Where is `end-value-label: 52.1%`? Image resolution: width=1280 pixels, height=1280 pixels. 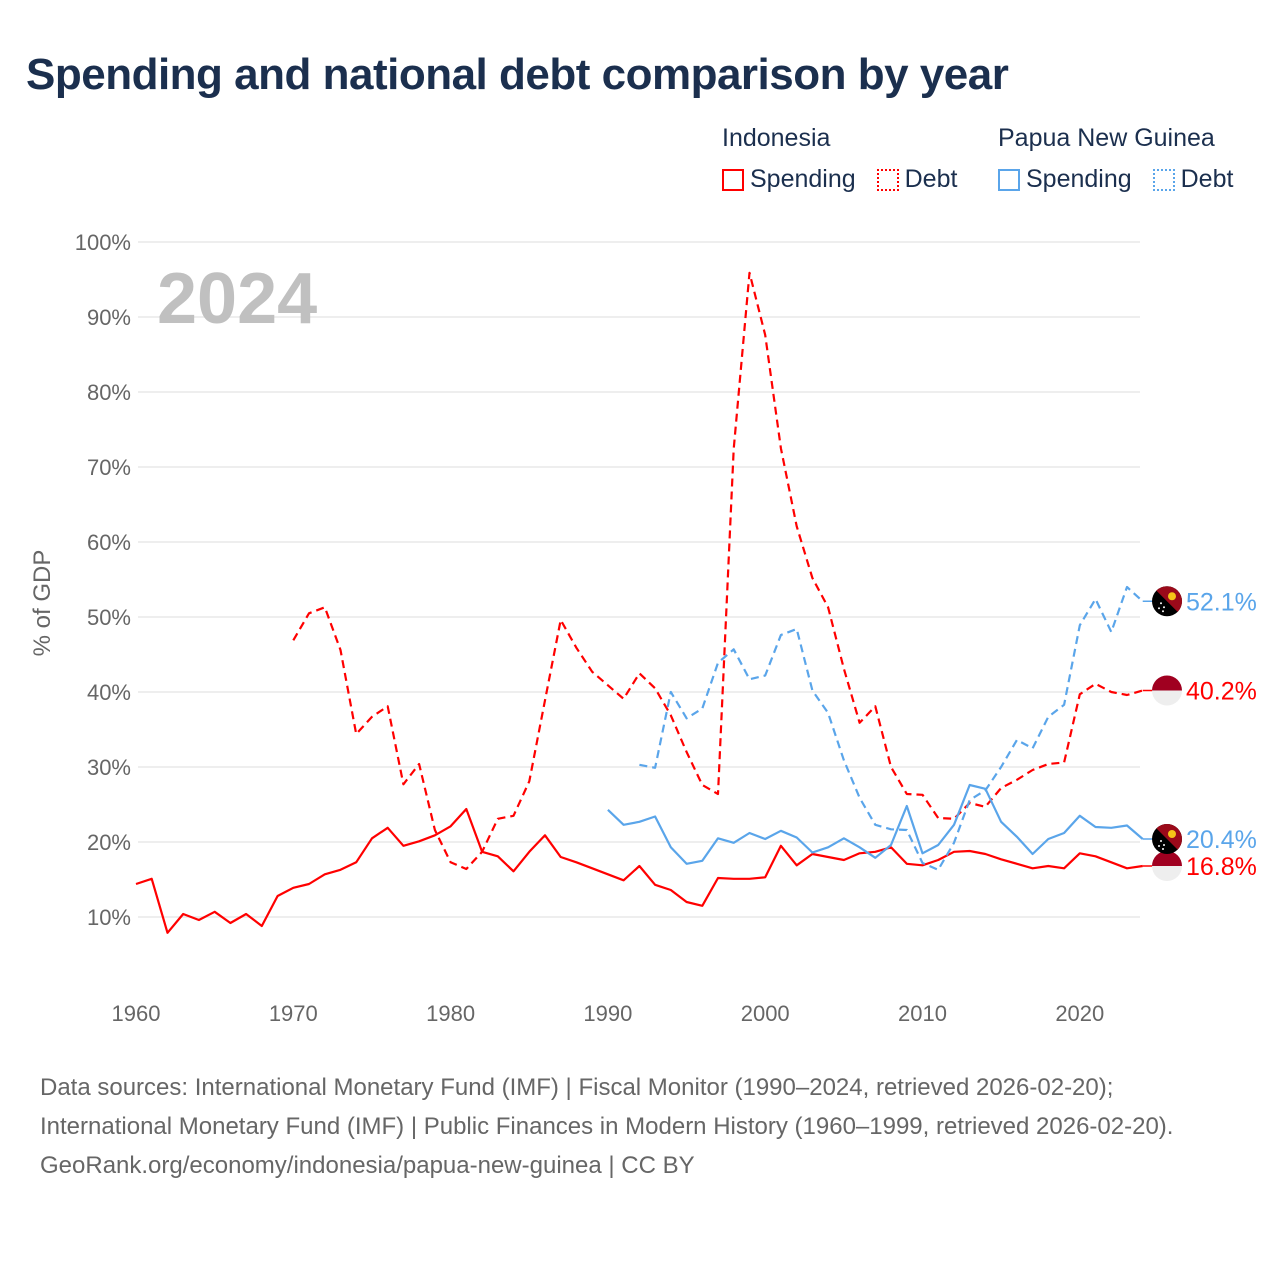 end-value-label: 52.1% is located at coordinates (1221, 602).